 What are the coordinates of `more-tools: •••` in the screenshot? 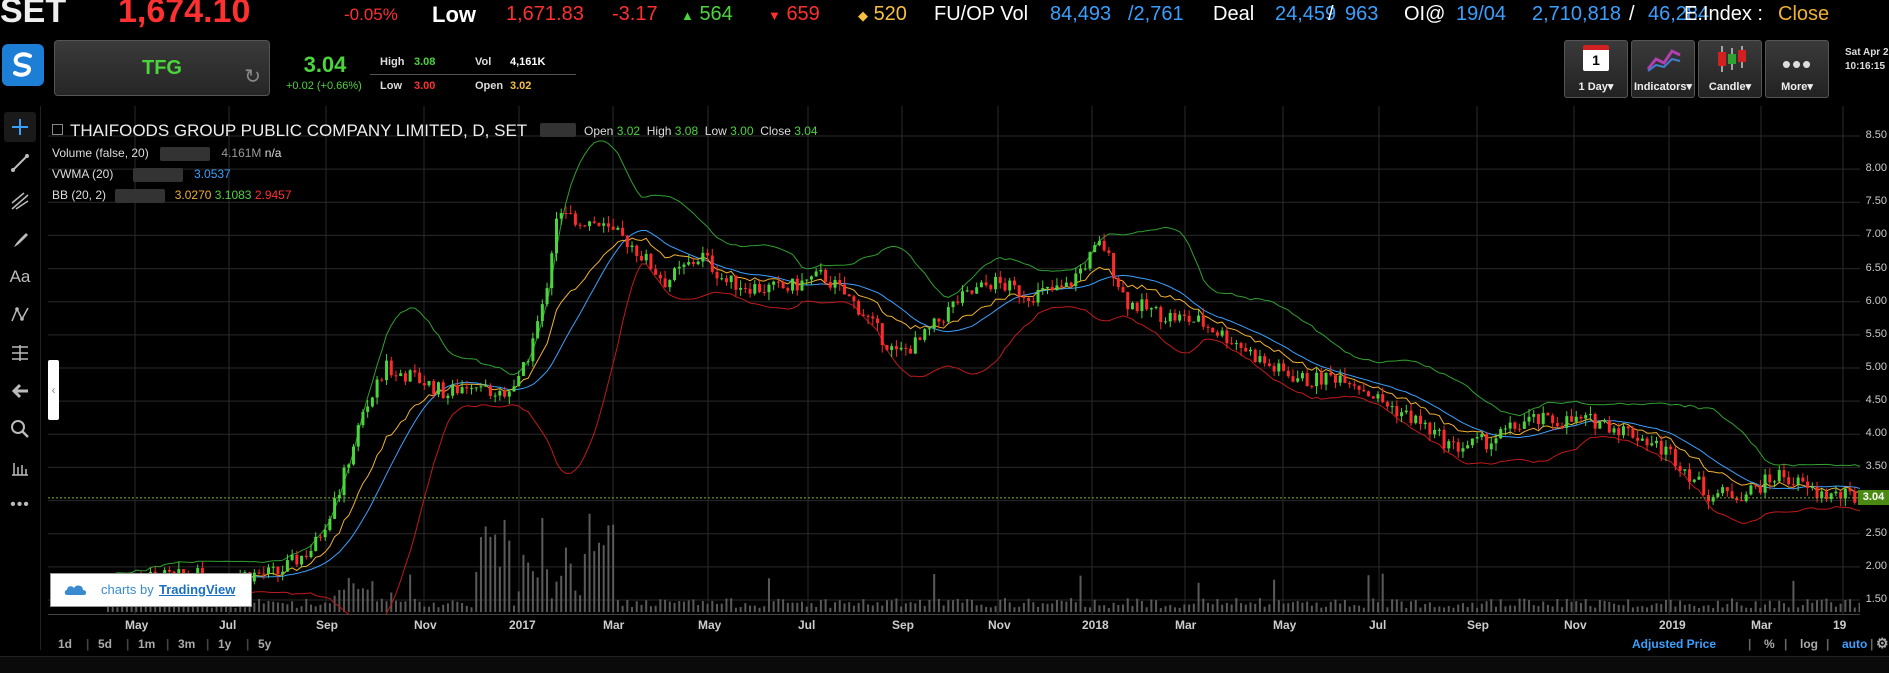 It's located at (20, 505).